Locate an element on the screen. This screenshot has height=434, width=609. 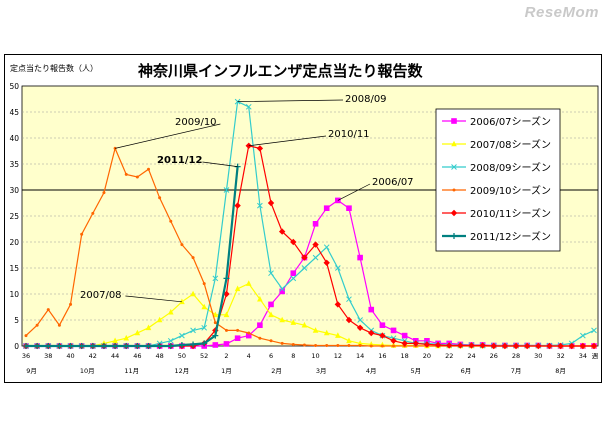
month-label: 6月 is located at coordinates (466, 371).